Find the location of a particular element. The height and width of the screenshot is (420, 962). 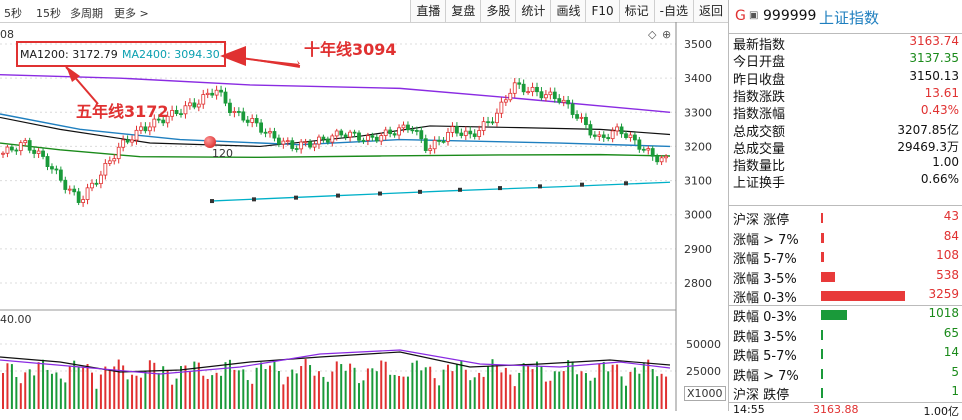

tick-time: 14:55 is located at coordinates (749, 409).